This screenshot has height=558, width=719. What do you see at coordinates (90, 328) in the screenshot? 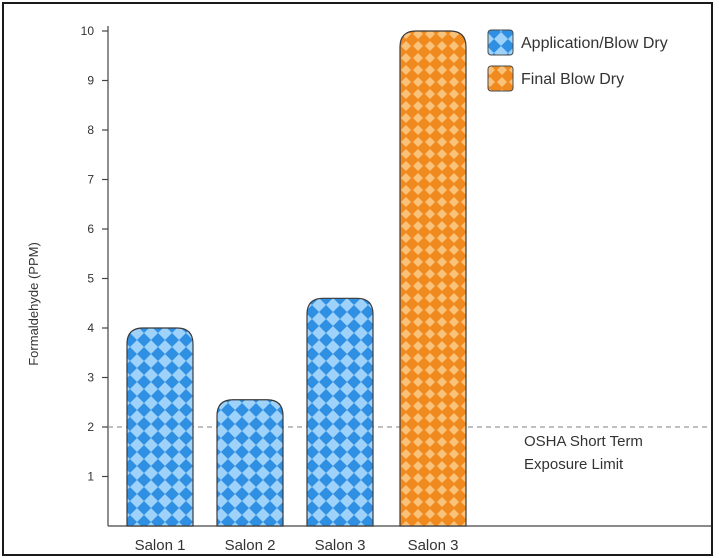
I see `y-tick-label: 4` at bounding box center [90, 328].